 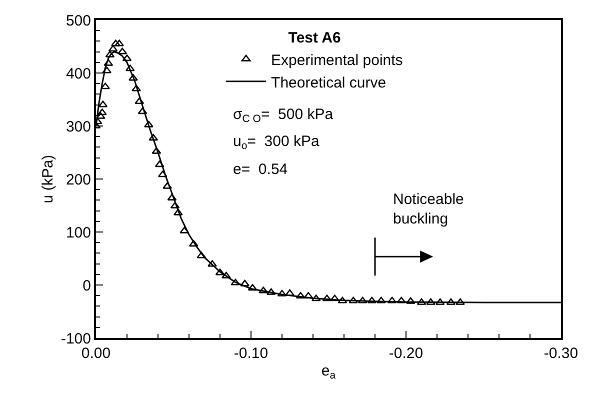 What do you see at coordinates (337, 60) in the screenshot?
I see `legend-label: Experimental points` at bounding box center [337, 60].